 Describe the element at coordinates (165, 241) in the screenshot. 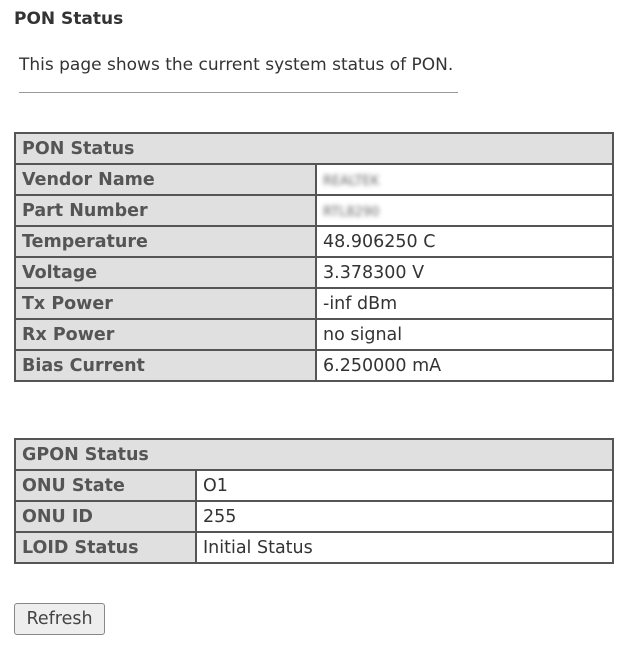

I see `row-label: Temperature` at that location.